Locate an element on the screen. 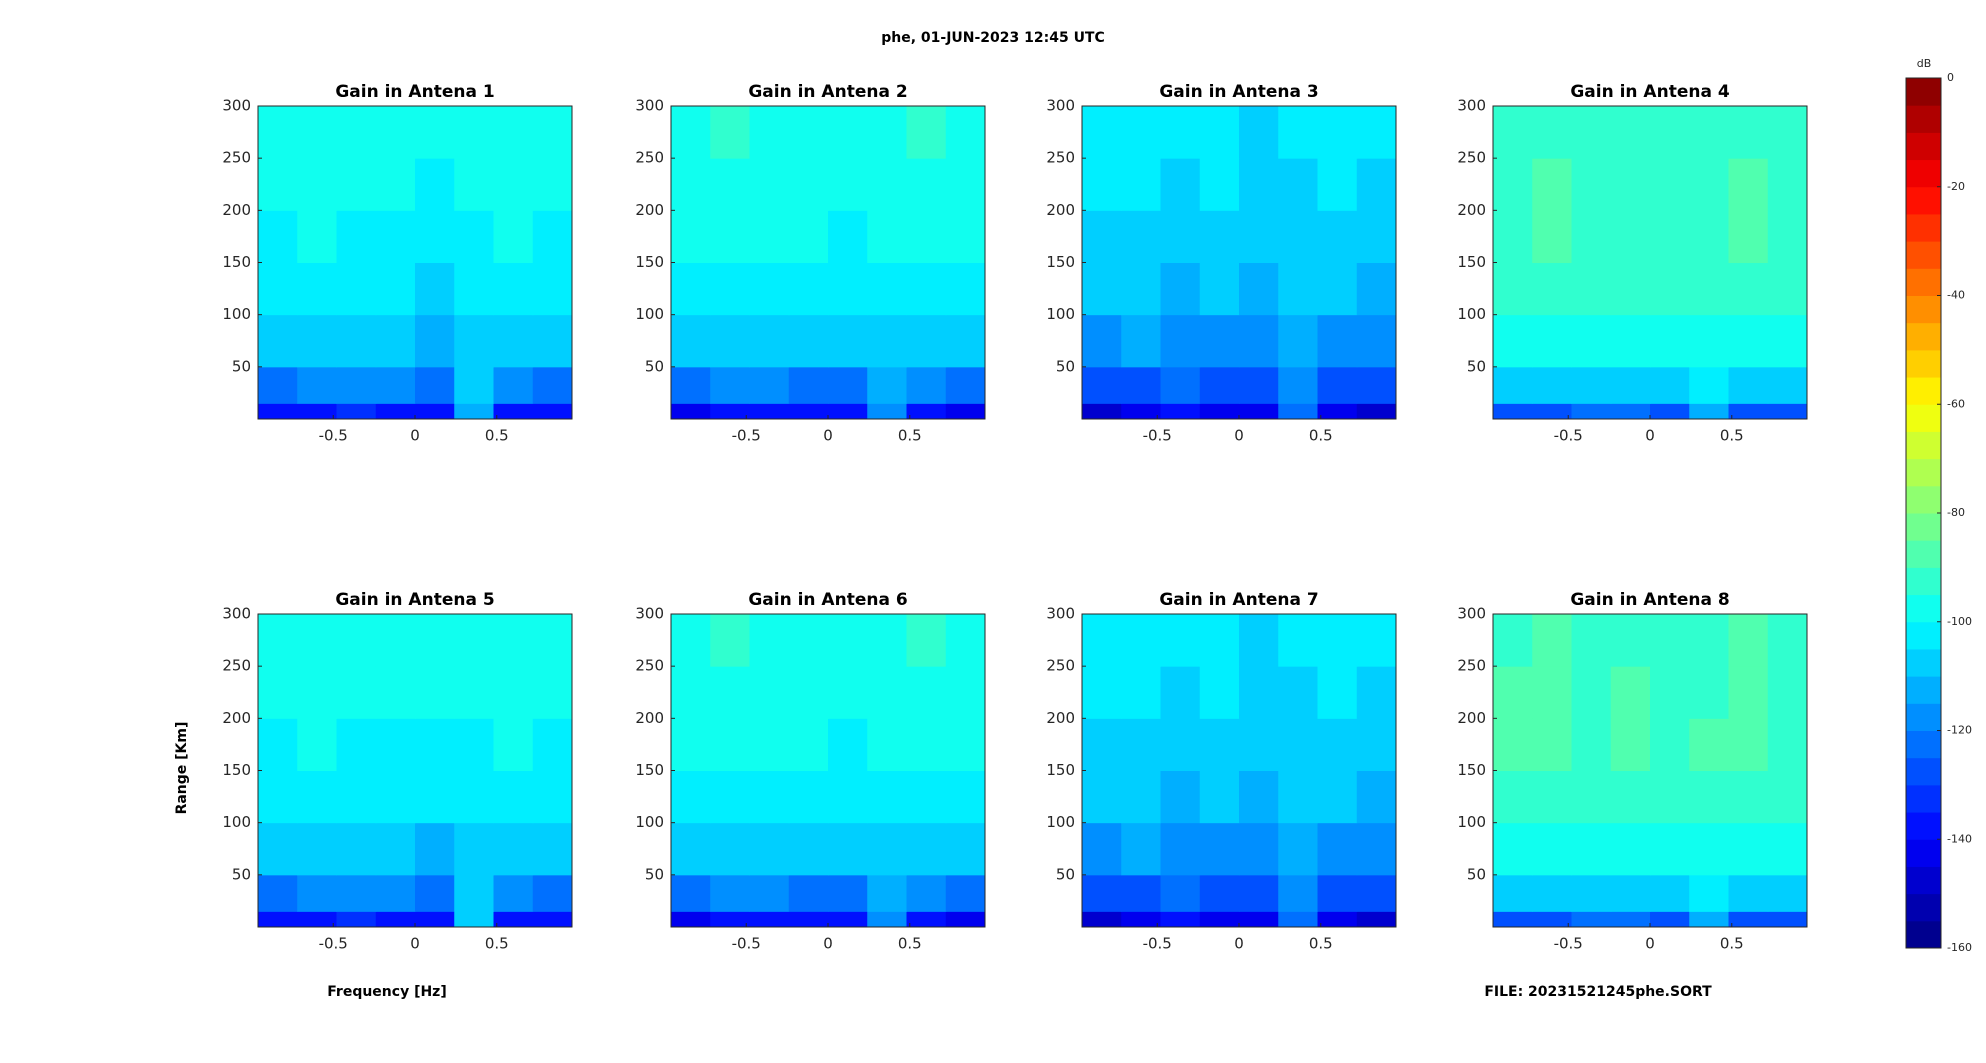 The image size is (1986, 1063). y-tick-label: 150 is located at coordinates (1471, 770).